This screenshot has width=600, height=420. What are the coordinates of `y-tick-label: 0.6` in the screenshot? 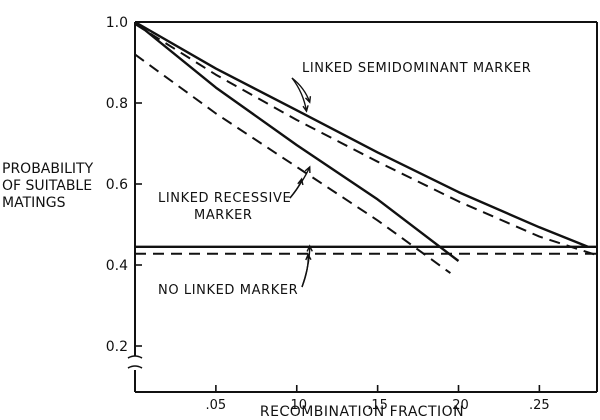 It's located at (117, 185).